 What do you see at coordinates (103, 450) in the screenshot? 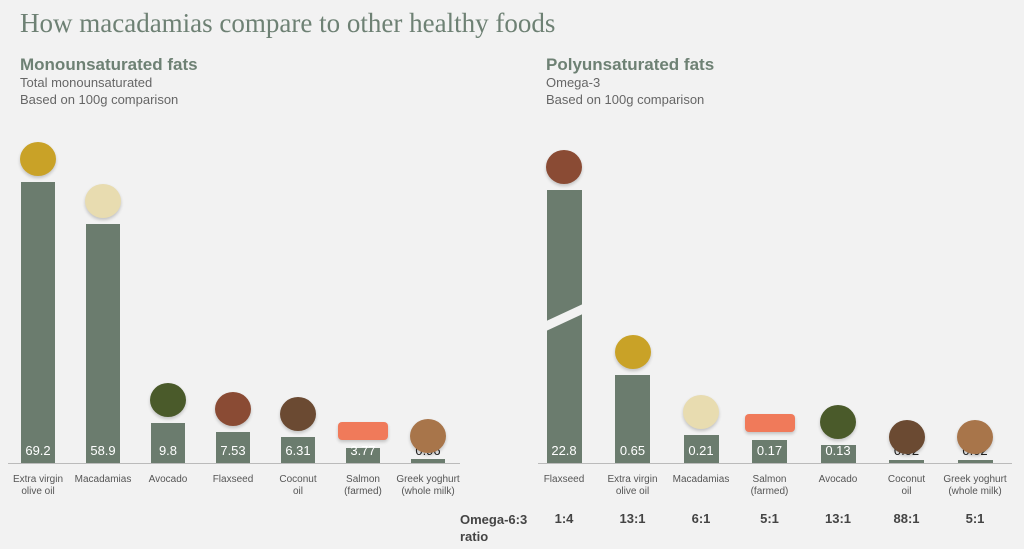
I see `value-label: 58.9` at bounding box center [103, 450].